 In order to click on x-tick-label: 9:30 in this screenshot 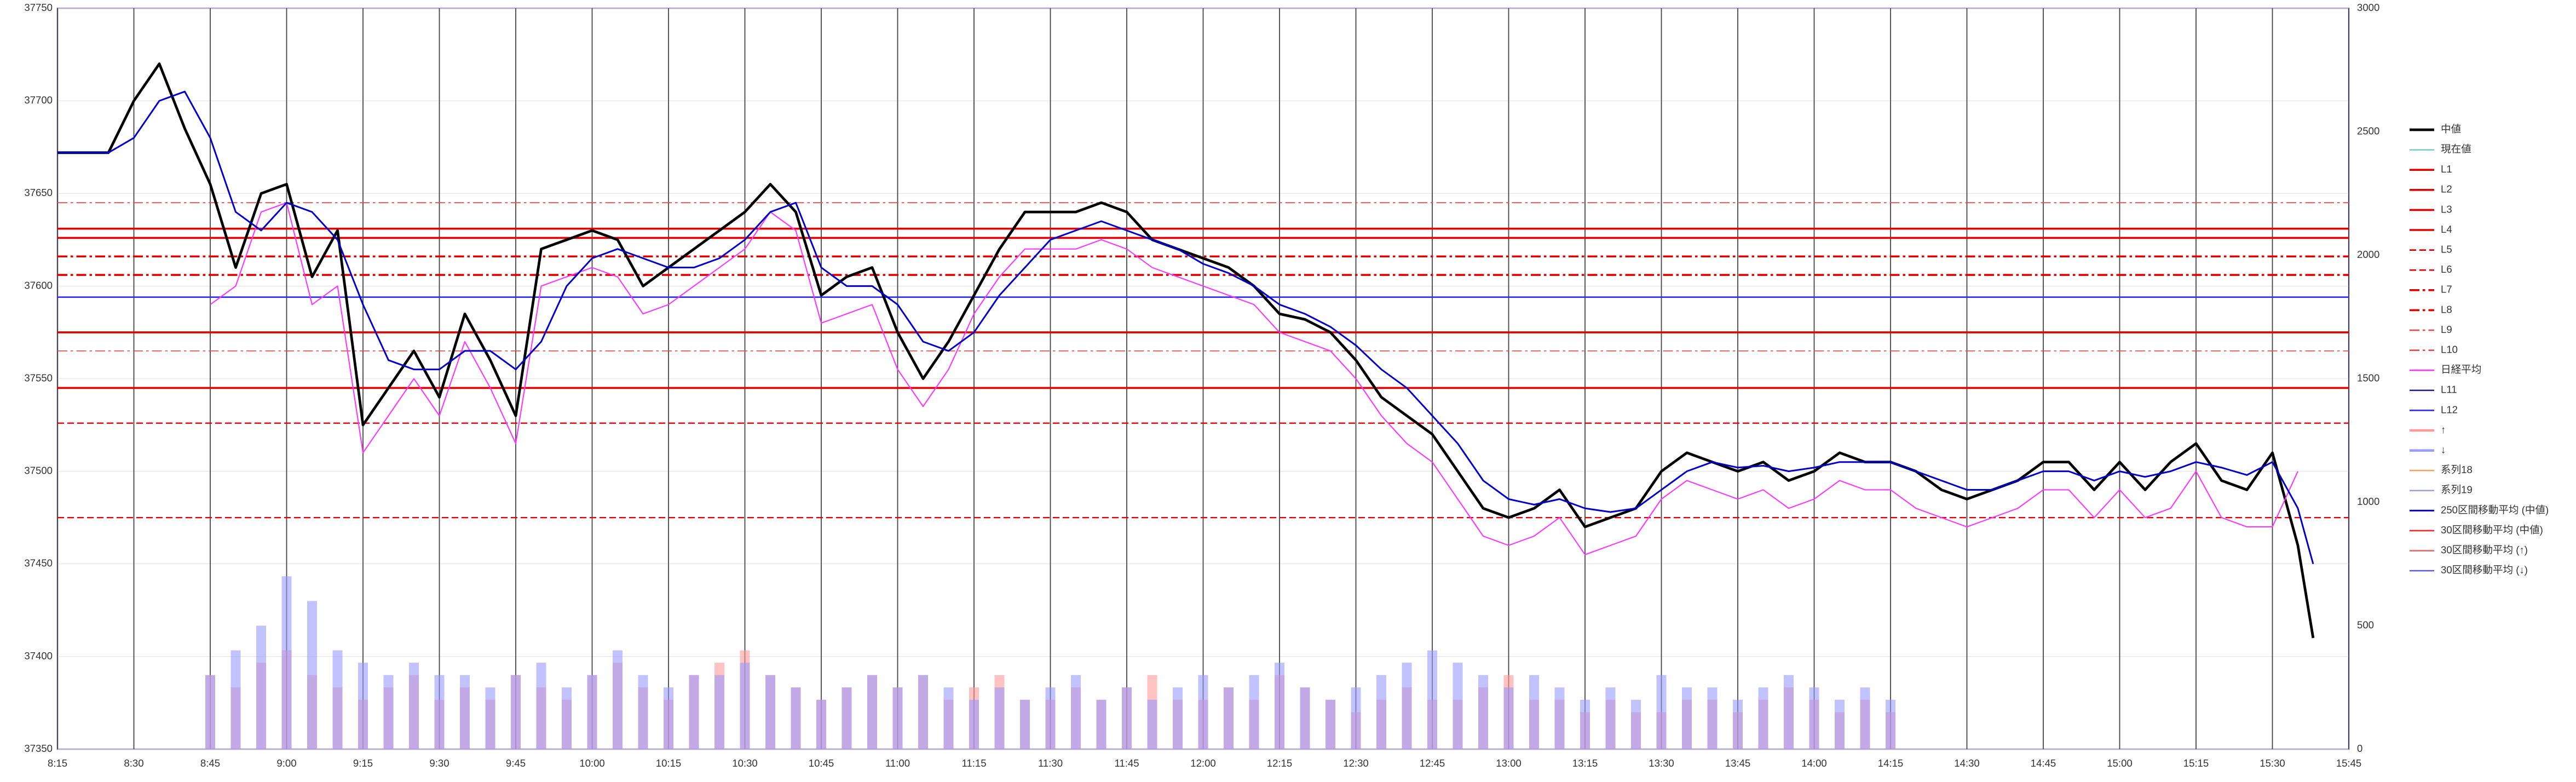, I will do `click(439, 763)`.